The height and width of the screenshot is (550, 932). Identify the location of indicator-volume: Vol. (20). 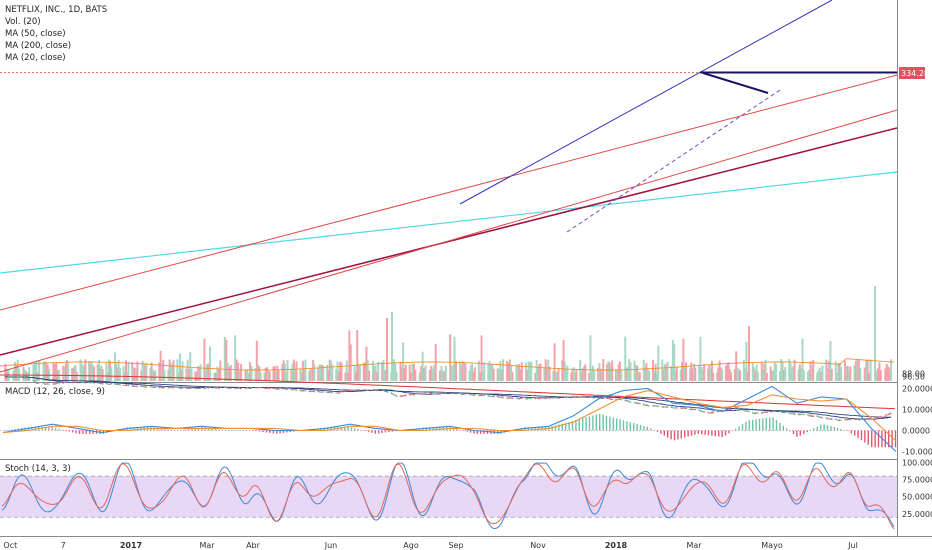
(23, 22).